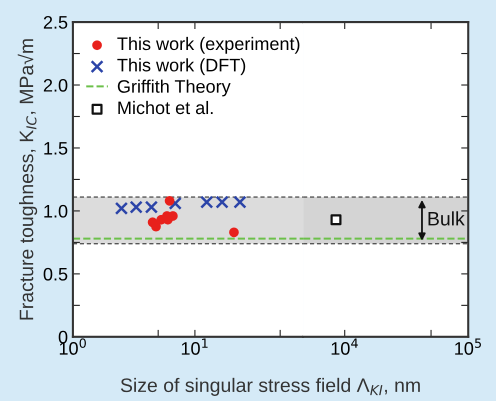 The image size is (496, 401). Describe the element at coordinates (56, 211) in the screenshot. I see `y-tick-label: 1.0` at that location.